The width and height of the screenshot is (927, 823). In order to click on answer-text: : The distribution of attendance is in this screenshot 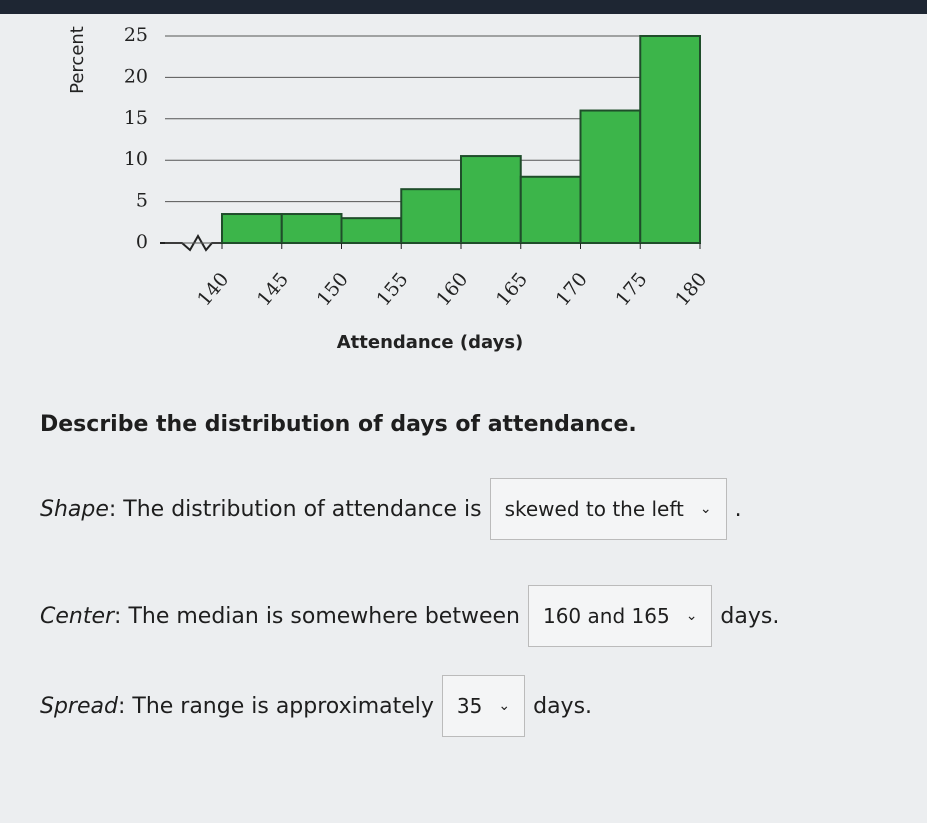, I will do `click(295, 509)`.